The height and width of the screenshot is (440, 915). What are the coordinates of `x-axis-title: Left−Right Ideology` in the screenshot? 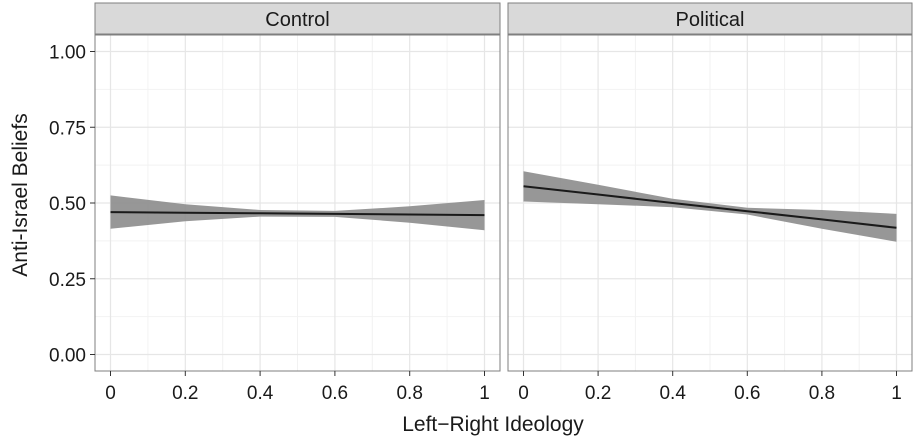 It's located at (493, 424).